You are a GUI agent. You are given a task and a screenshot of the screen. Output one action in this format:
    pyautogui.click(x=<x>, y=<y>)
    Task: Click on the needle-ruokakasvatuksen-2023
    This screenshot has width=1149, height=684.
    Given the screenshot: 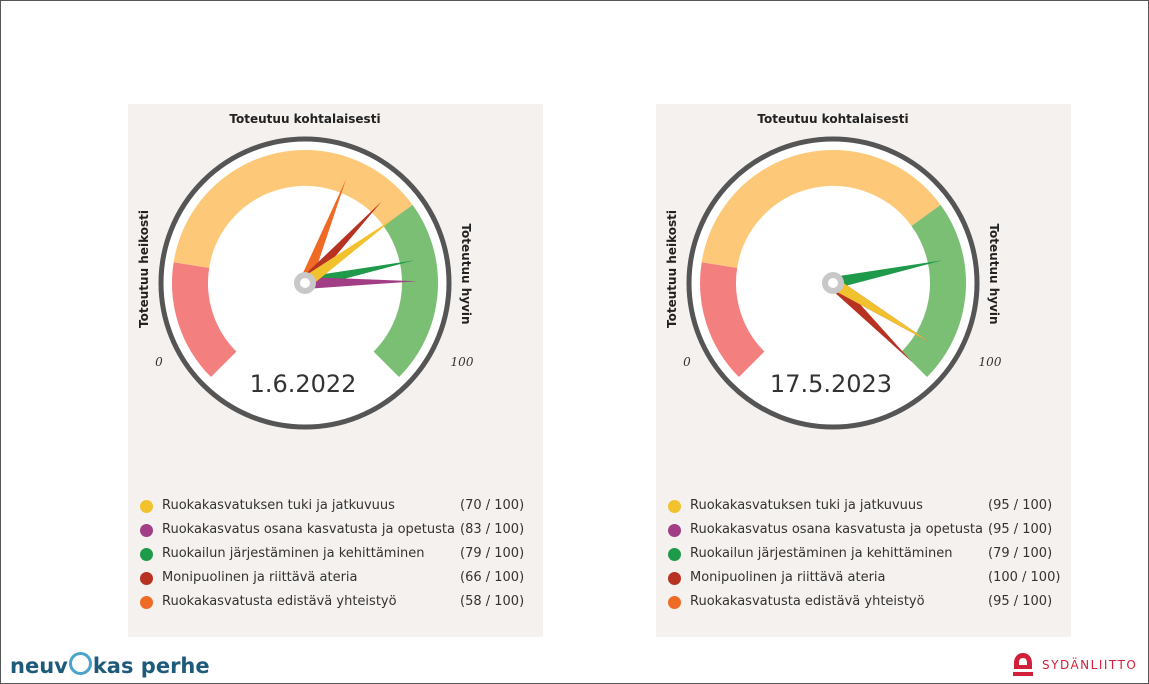 What is the action you would take?
    pyautogui.click(x=879, y=309)
    